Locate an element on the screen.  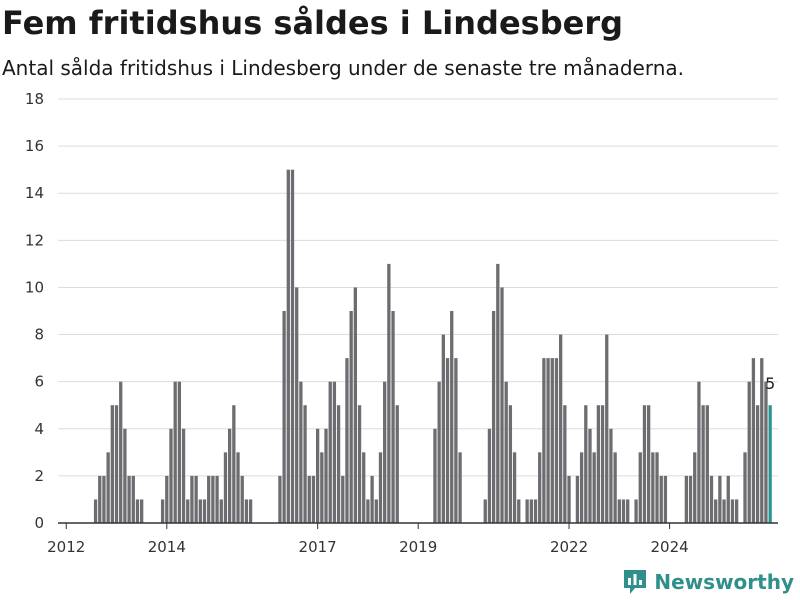
brand-name: Newsworthy is located at coordinates (724, 582).